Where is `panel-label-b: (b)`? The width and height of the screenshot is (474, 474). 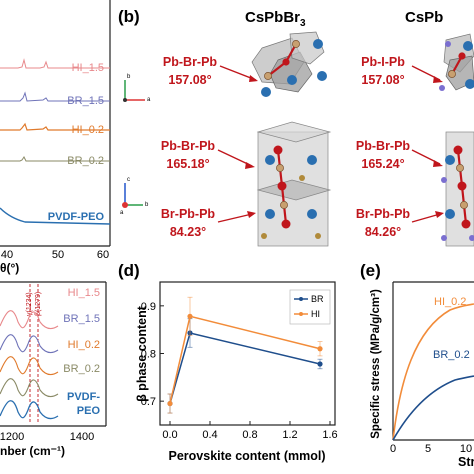
panel-label-b: (b) is located at coordinates (129, 16).